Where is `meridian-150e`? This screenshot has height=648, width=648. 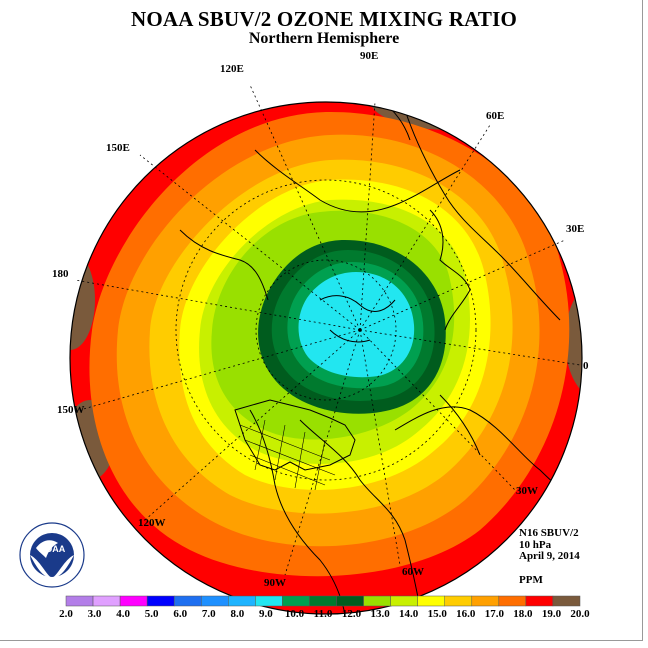 meridian-150e is located at coordinates (250, 242).